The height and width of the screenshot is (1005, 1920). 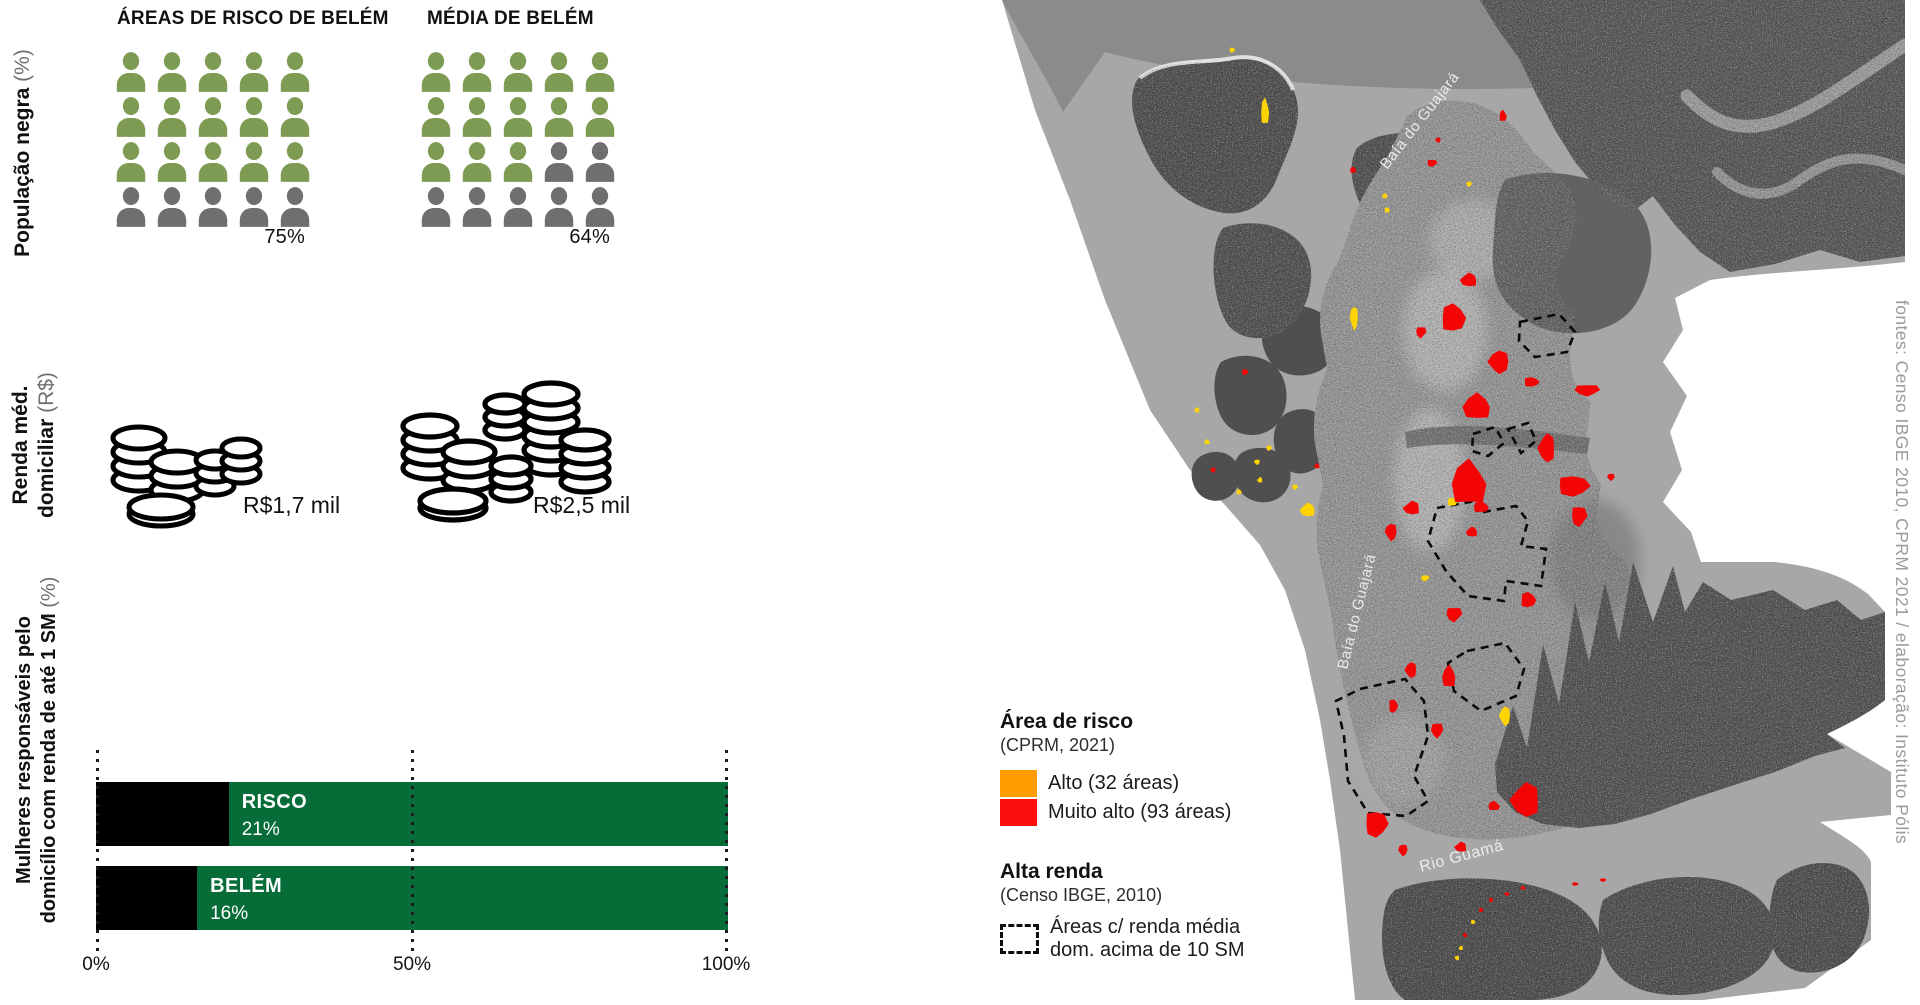 I want to click on legend-risk-title: Área de risco, so click(x=1067, y=721).